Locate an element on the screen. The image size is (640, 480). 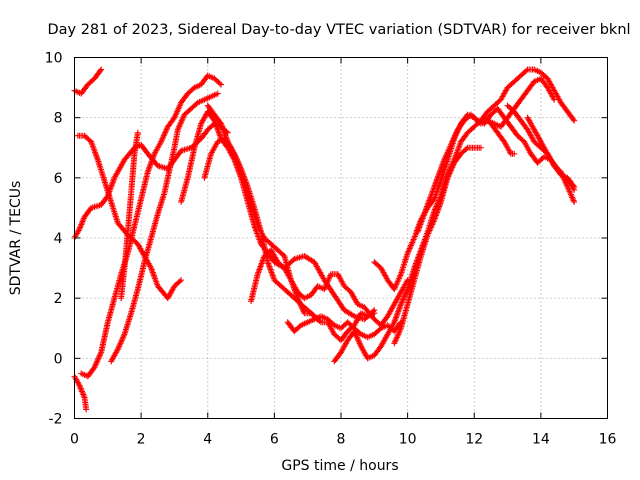
y-tick-label: 2 is located at coordinates (58, 299).